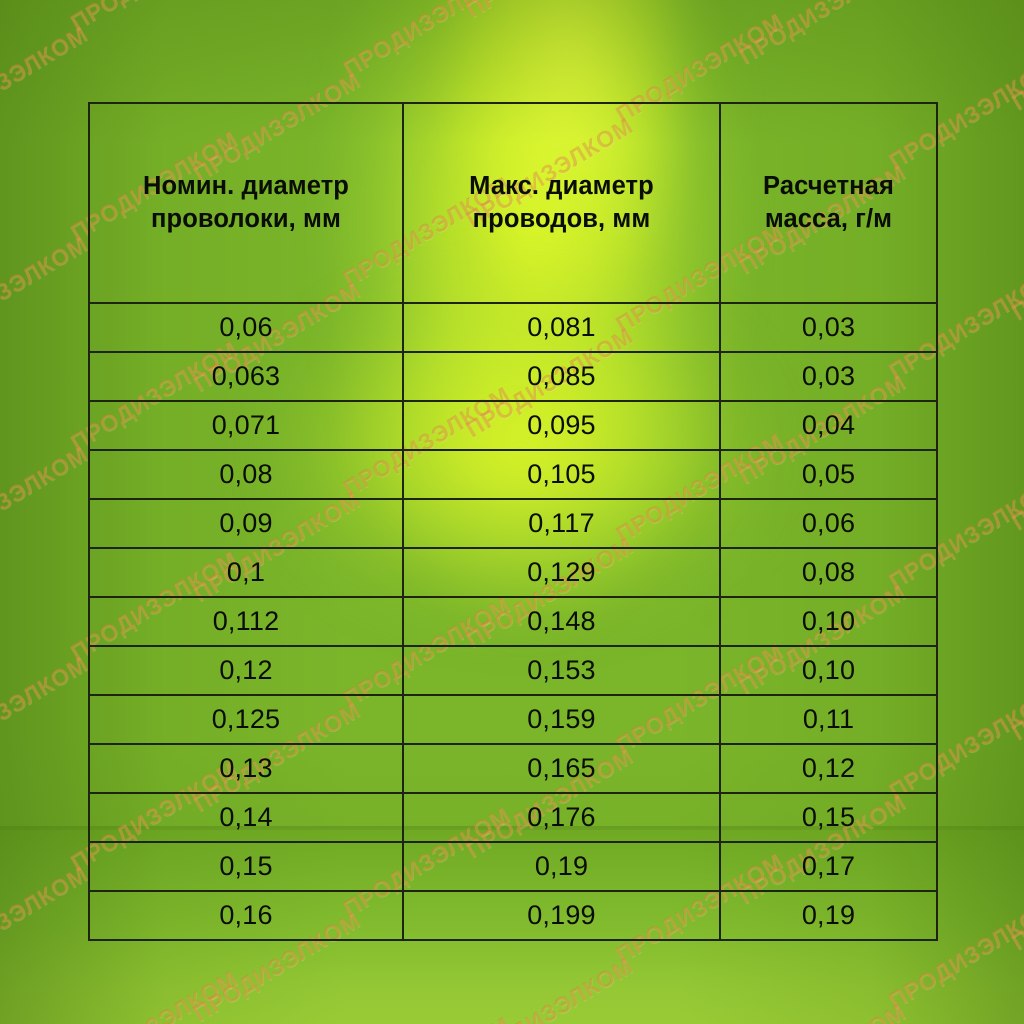 The width and height of the screenshot is (1024, 1024). Describe the element at coordinates (561, 376) in the screenshot. I see `cell-max-conductor-diameter: 0,085` at that location.